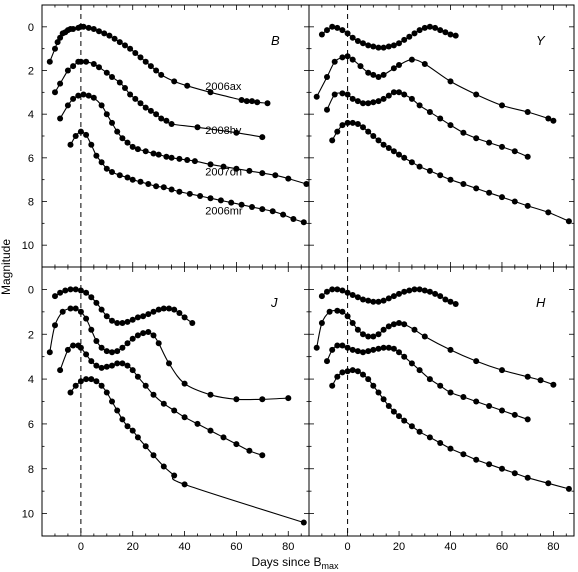  Describe the element at coordinates (331, 566) in the screenshot. I see `x-axis-label-sub: max` at that location.